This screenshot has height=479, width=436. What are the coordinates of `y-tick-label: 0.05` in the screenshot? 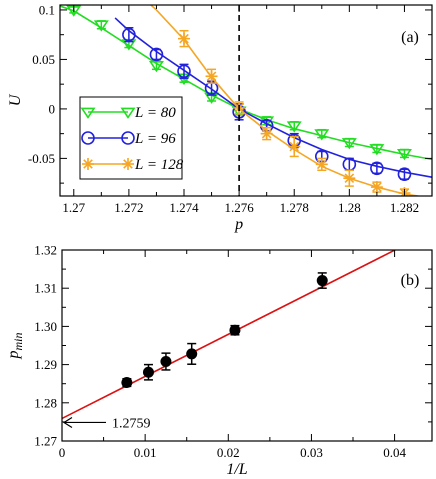 It's located at (43, 59).